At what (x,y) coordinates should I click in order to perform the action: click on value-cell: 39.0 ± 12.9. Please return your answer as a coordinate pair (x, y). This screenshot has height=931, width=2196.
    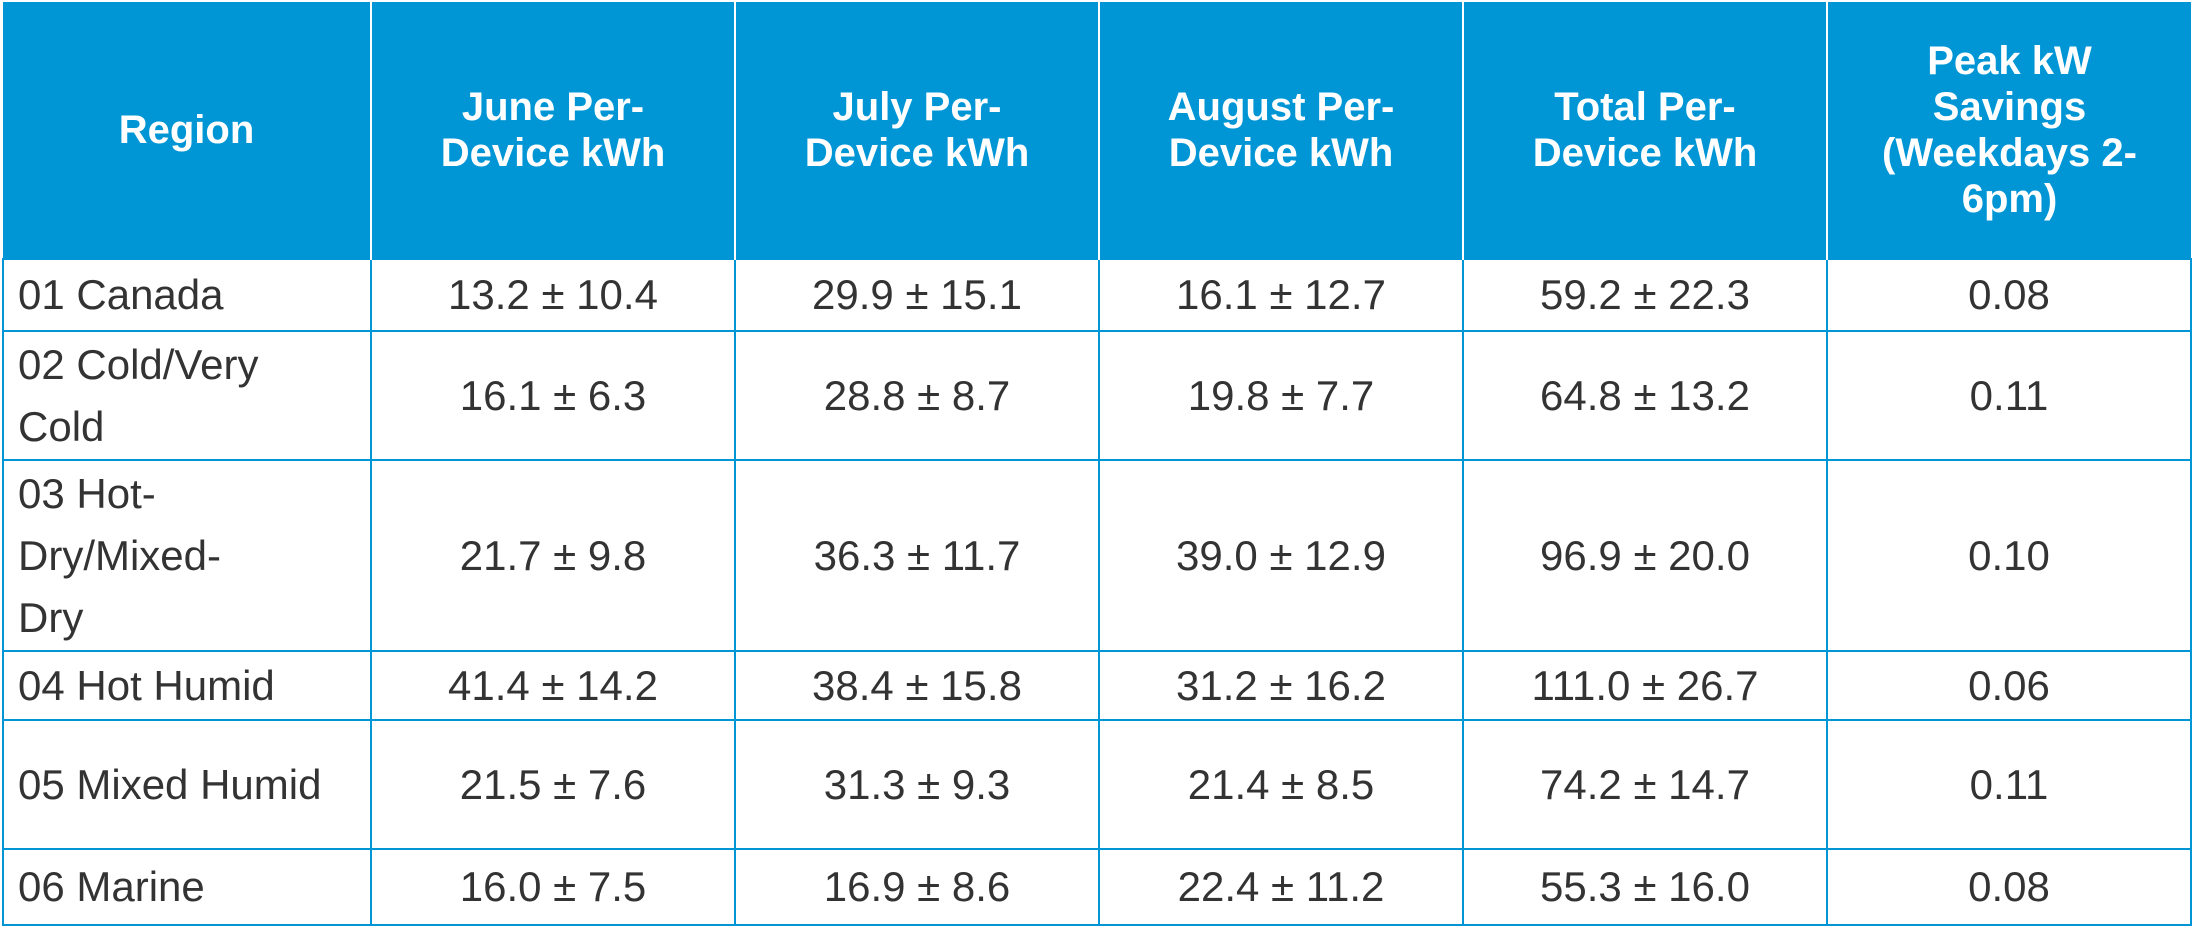
    Looking at the image, I should click on (1281, 555).